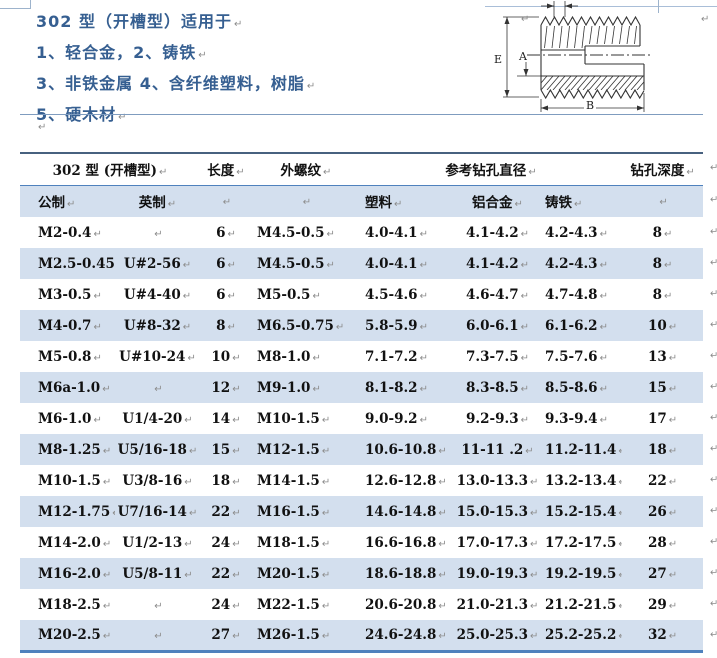 Image resolution: width=717 pixels, height=658 pixels. What do you see at coordinates (289, 294) in the screenshot?
I see `cell-ext-thread: M5-0.5 ↵` at bounding box center [289, 294].